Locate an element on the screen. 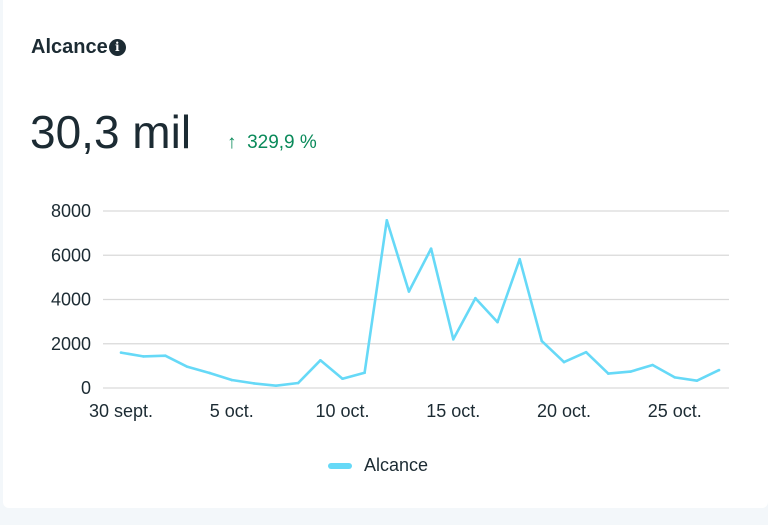 The image size is (768, 525). x-tick-label: 15 oct. is located at coordinates (453, 411).